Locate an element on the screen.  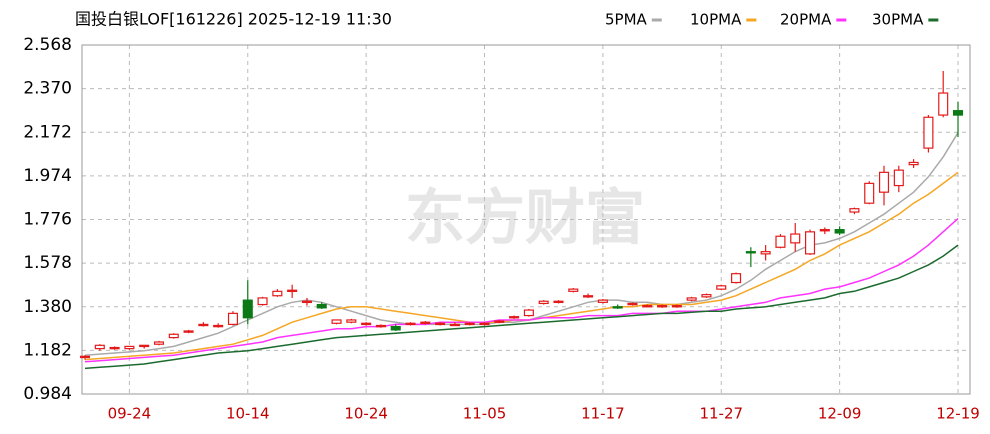
legend: 5PMA 10PMA 20PMA 30PMA is located at coordinates (772, 20).